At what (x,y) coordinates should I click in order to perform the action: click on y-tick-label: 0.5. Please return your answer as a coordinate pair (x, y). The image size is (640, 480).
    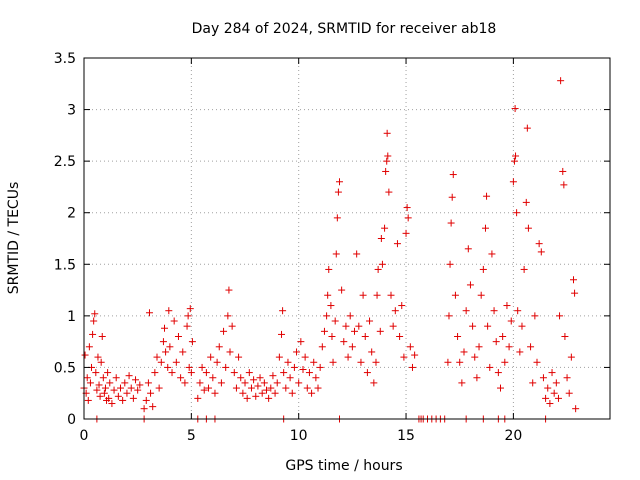
    Looking at the image, I should click on (65, 368).